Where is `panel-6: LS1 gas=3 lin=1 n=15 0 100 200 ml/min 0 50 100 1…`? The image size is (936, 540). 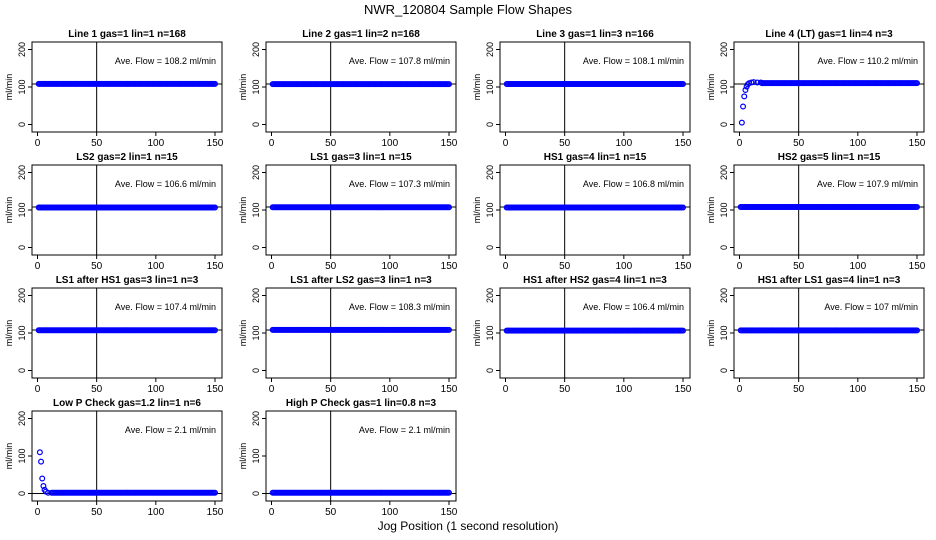
panel-6: LS1 gas=3 lin=1 n=15 0 100 200 ml/min 0 50 100 1… is located at coordinates (348, 212).